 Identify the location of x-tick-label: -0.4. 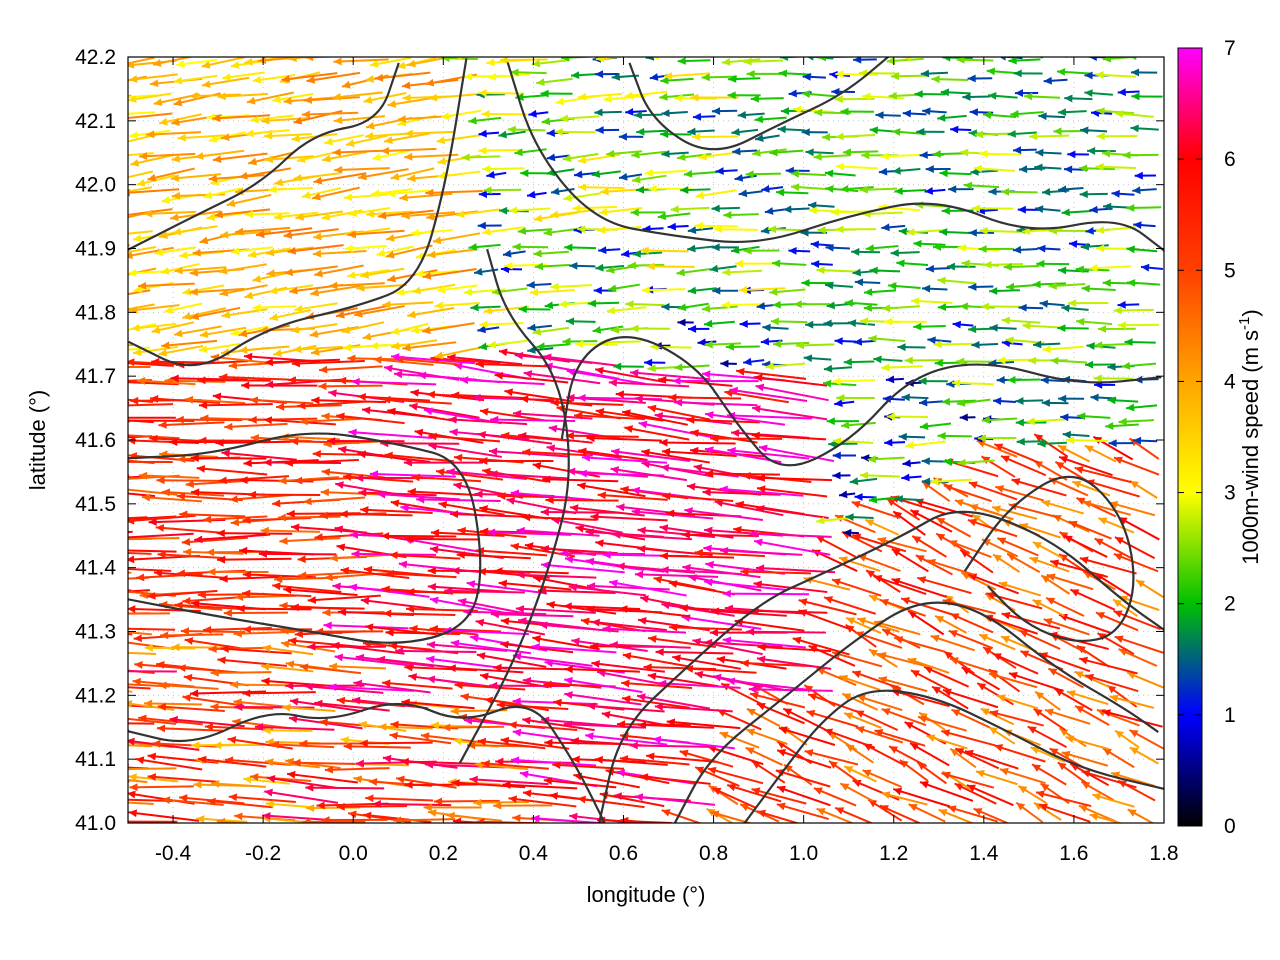
(173, 853).